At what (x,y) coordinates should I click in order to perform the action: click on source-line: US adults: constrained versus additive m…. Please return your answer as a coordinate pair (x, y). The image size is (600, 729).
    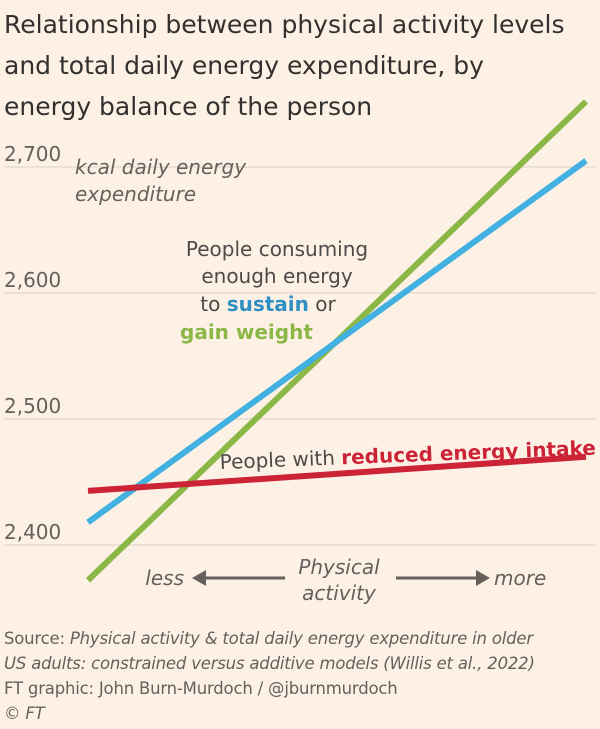
    Looking at the image, I should click on (302, 663).